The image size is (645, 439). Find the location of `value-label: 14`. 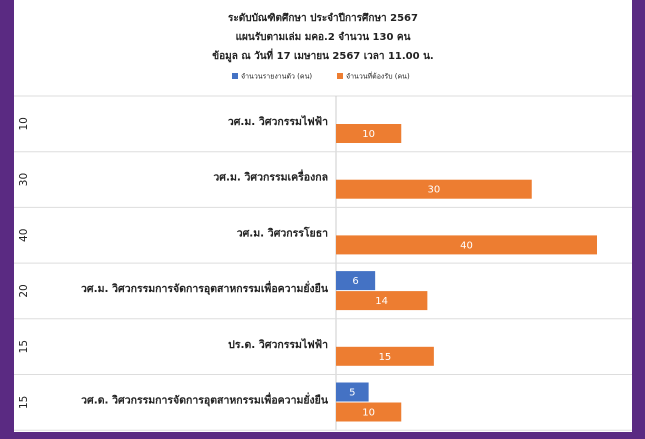

value-label: 14 is located at coordinates (381, 301).